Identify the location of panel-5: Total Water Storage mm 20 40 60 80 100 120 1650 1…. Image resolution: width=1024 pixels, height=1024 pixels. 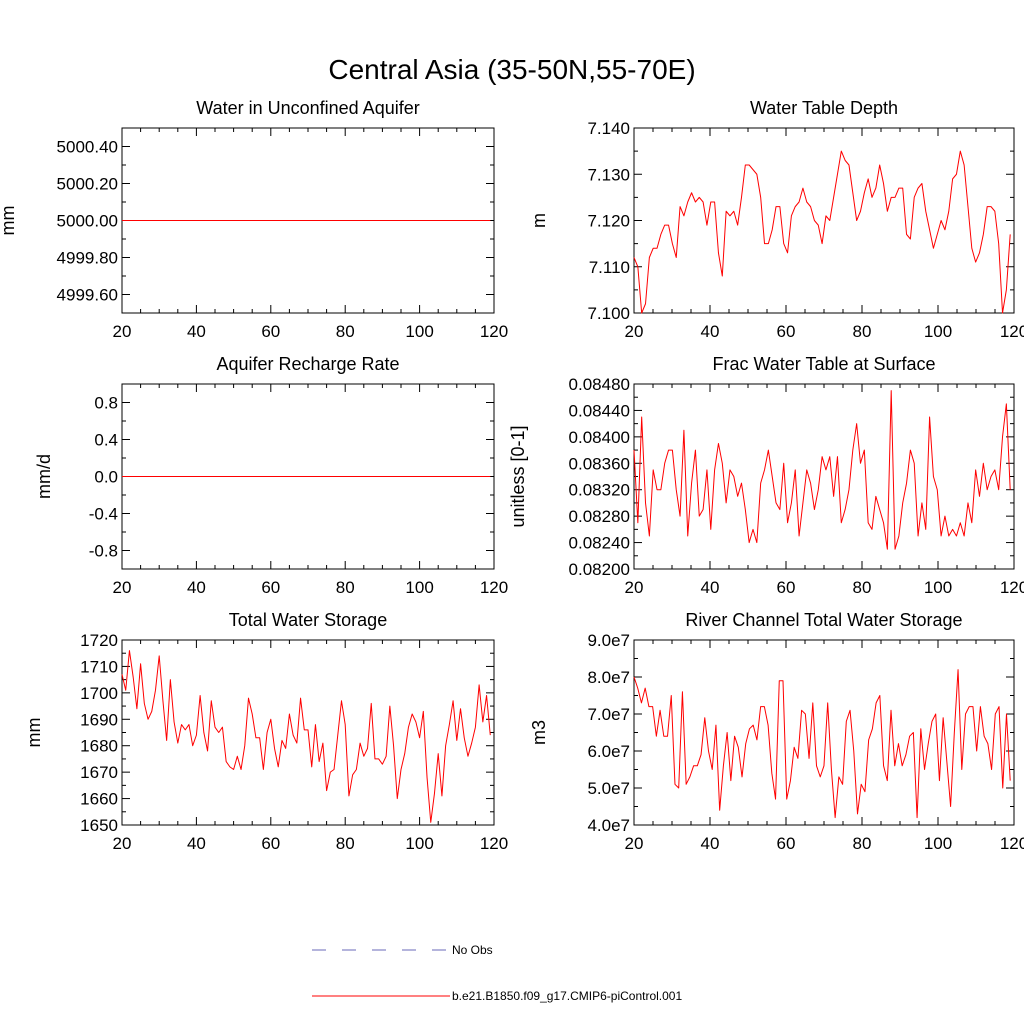
(266, 731).